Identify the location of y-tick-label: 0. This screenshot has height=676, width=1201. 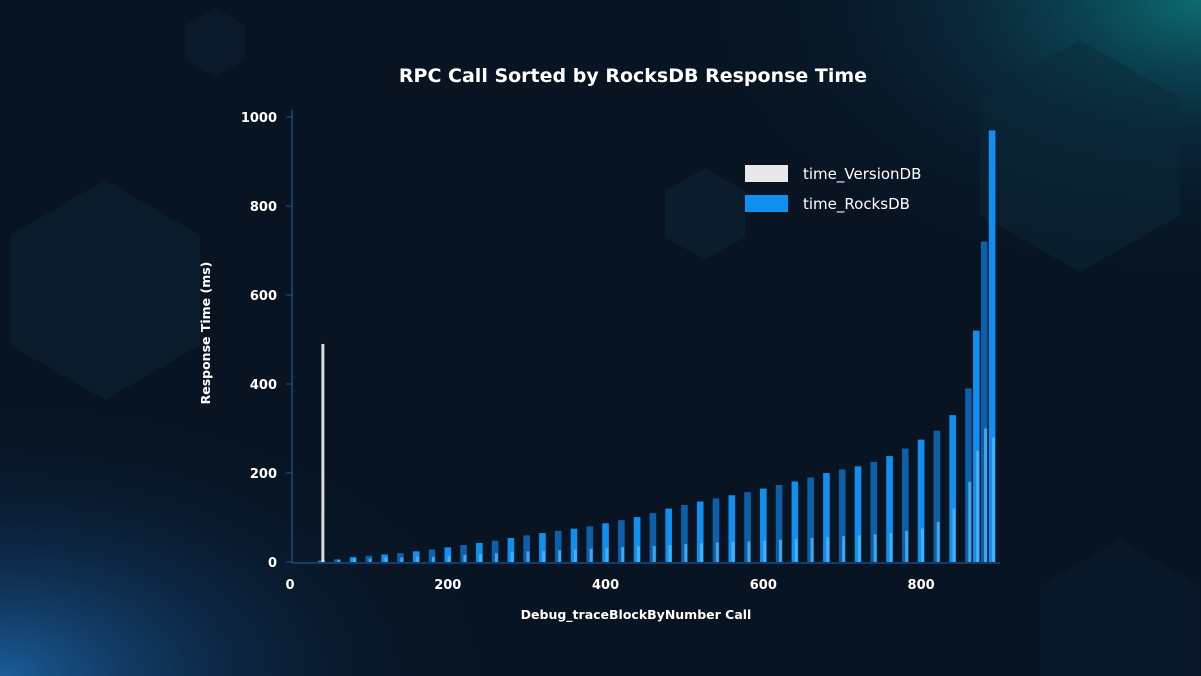
(272, 563).